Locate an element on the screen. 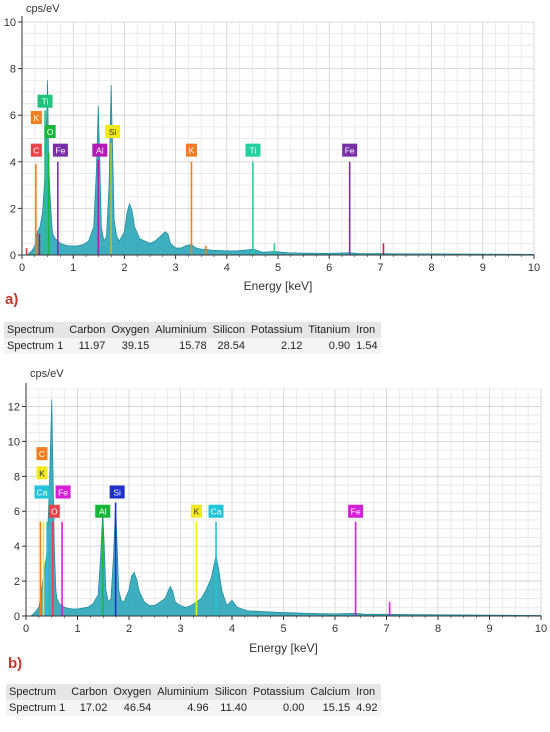 The width and height of the screenshot is (550, 732). cell-oxygen: 46.54 is located at coordinates (132, 708).